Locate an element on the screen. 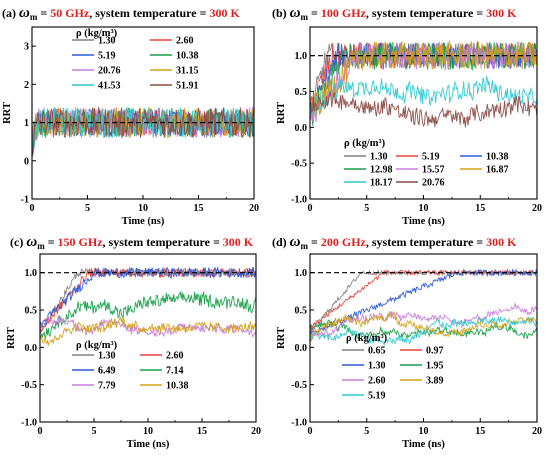 This screenshot has height=471, width=550. legend-item: 0.97 is located at coordinates (422, 351).